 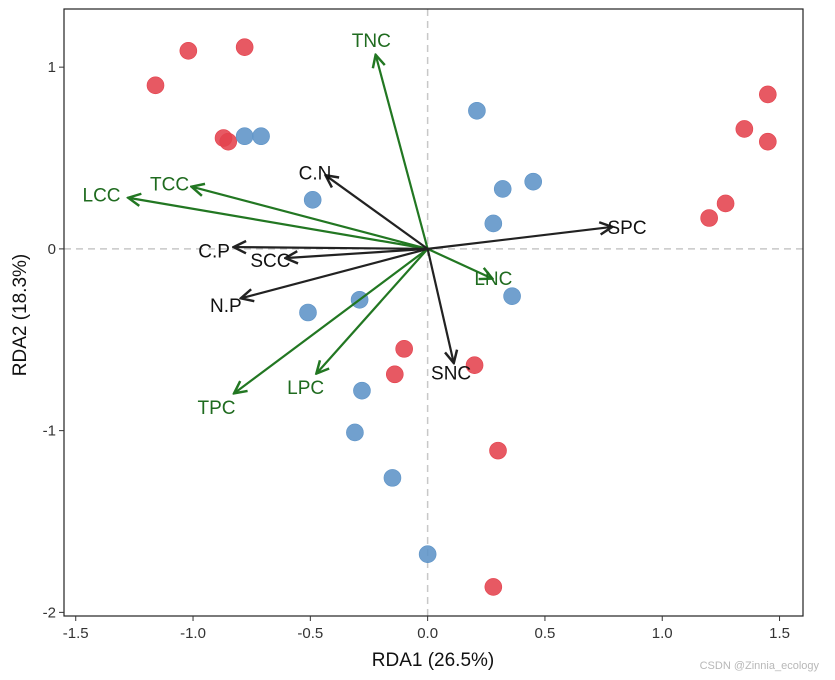 What do you see at coordinates (433, 660) in the screenshot?
I see `x-axis-title: RDA1 (26.5%)` at bounding box center [433, 660].